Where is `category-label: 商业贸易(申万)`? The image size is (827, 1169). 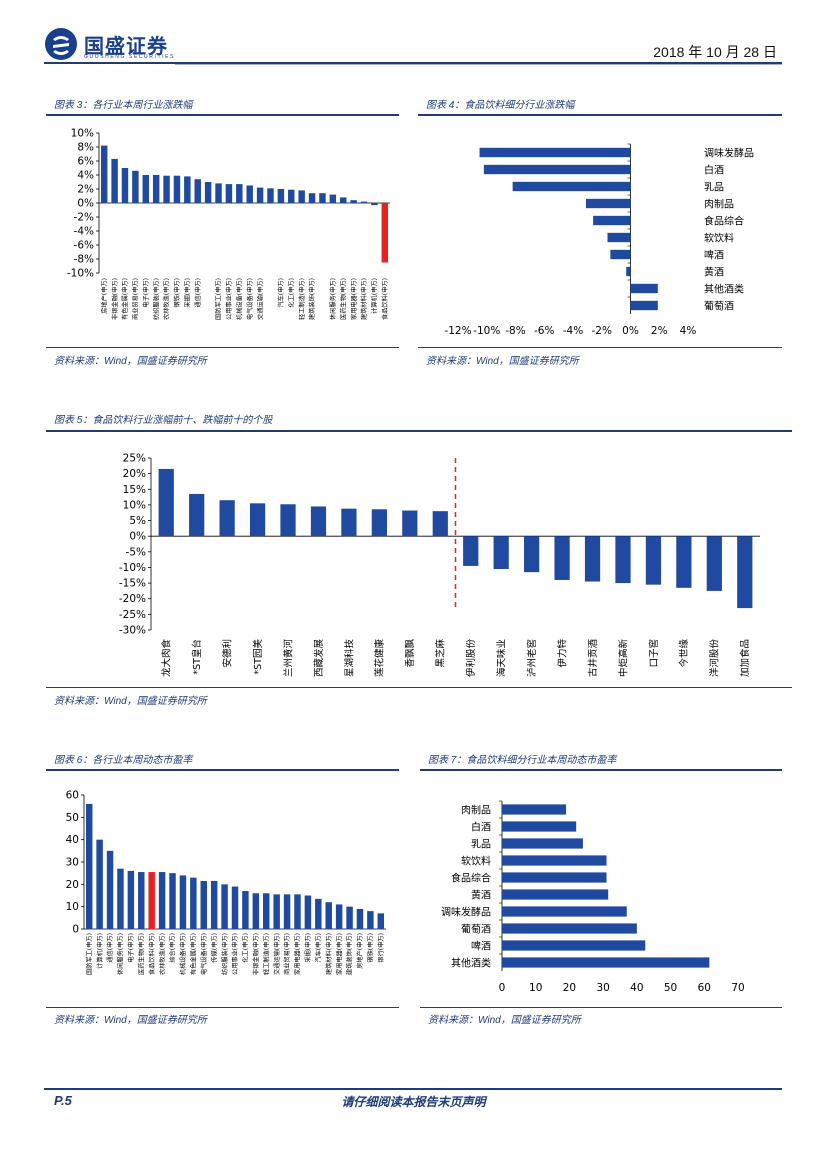 category-label: 商业贸易(申万) is located at coordinates (287, 954).